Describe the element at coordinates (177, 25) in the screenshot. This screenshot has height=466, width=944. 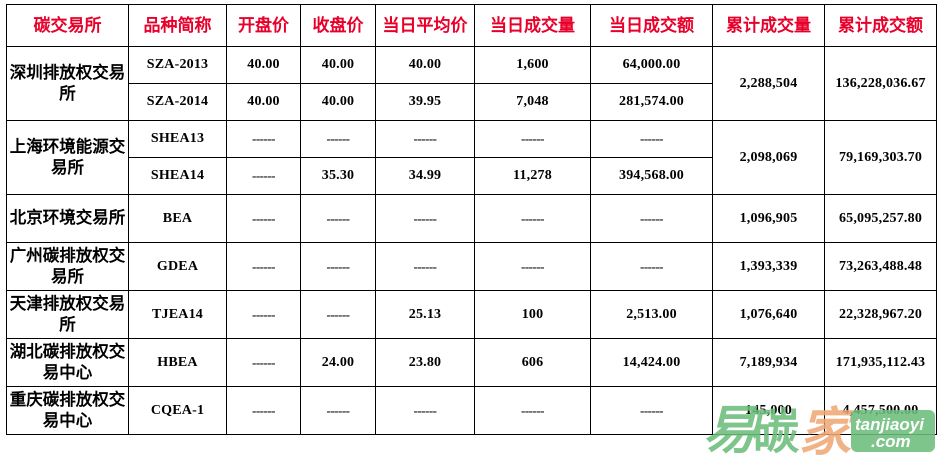
I see `column-header-code: 品种简称` at that location.